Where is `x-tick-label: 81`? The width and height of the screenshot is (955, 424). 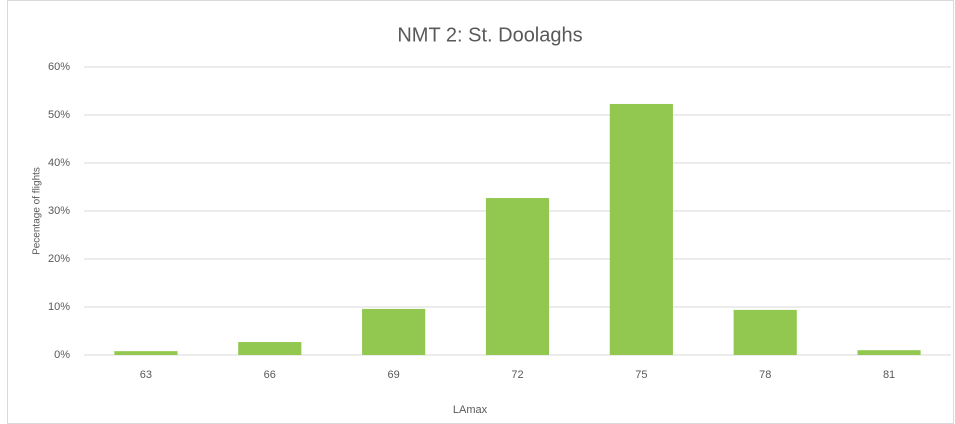 x-tick-label: 81 is located at coordinates (889, 375).